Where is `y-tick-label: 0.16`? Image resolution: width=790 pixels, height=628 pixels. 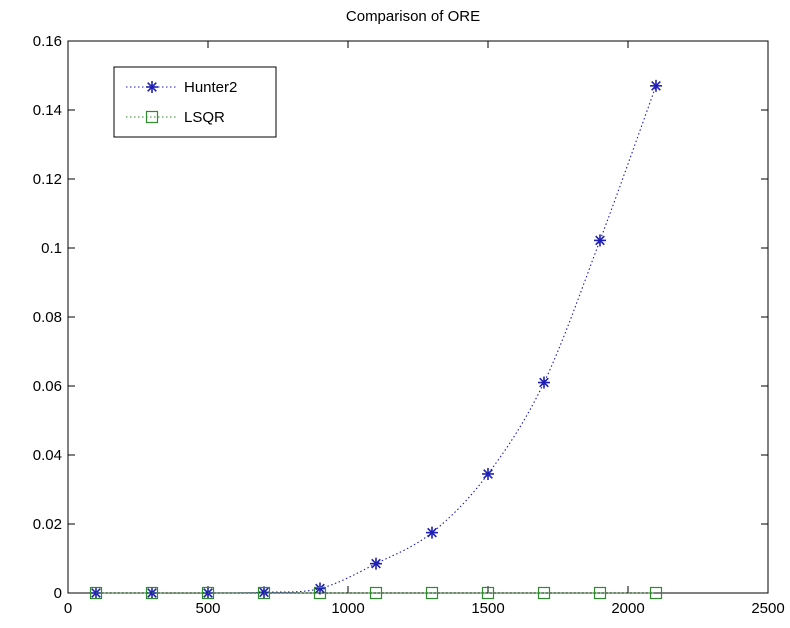
y-tick-label: 0.16 is located at coordinates (47, 41).